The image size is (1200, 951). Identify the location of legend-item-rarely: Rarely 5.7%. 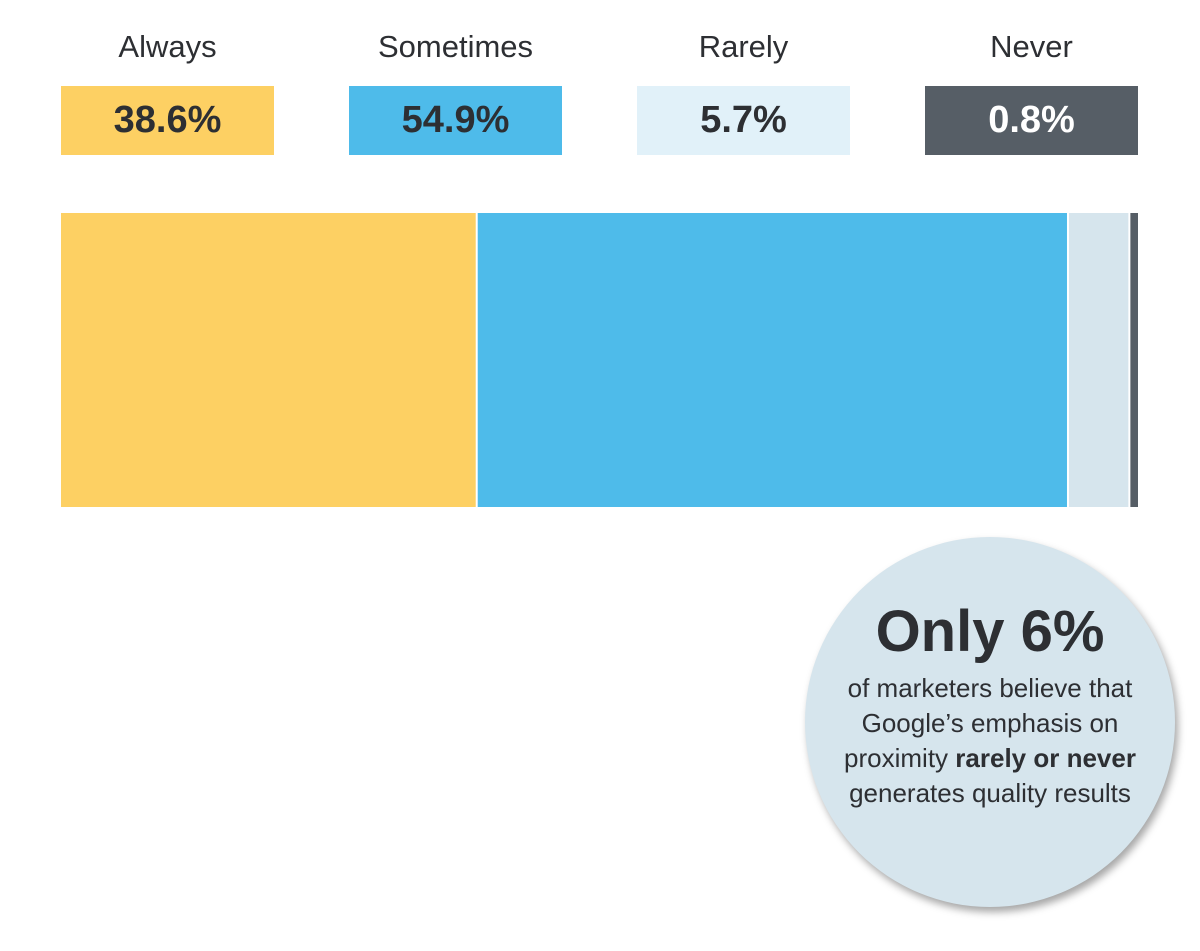
(743, 91).